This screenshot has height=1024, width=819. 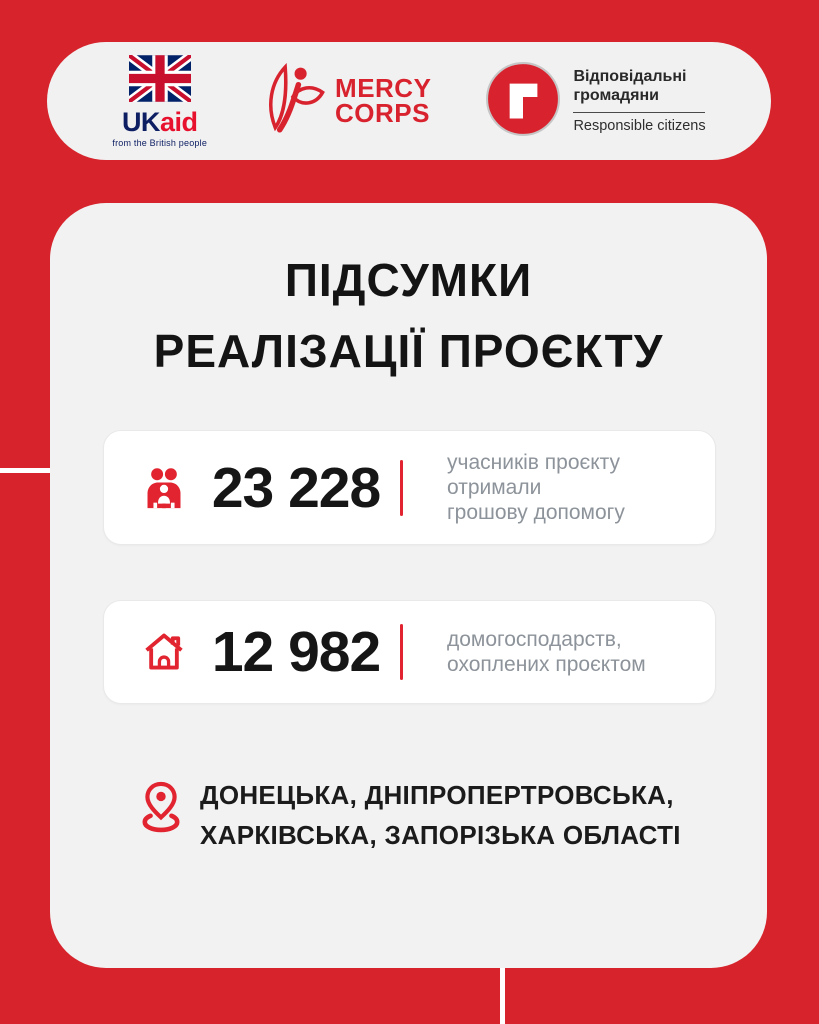 I want to click on rc-divider-rule, so click(x=639, y=112).